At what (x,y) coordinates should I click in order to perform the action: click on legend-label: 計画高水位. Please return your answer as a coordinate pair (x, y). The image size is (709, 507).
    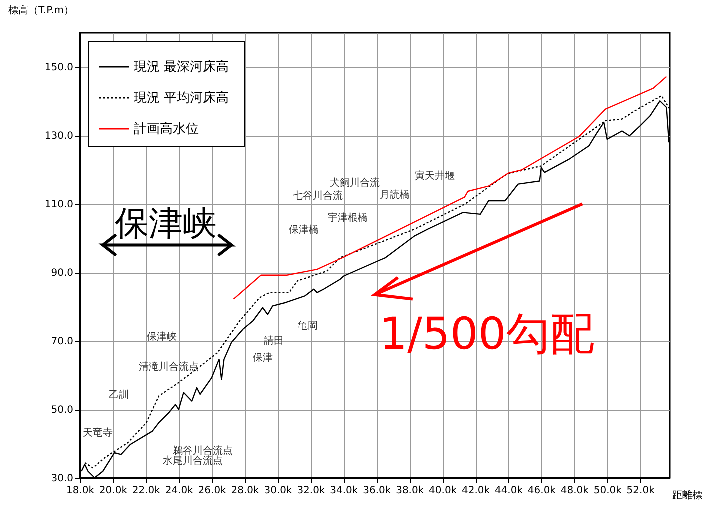
    Looking at the image, I should click on (166, 129).